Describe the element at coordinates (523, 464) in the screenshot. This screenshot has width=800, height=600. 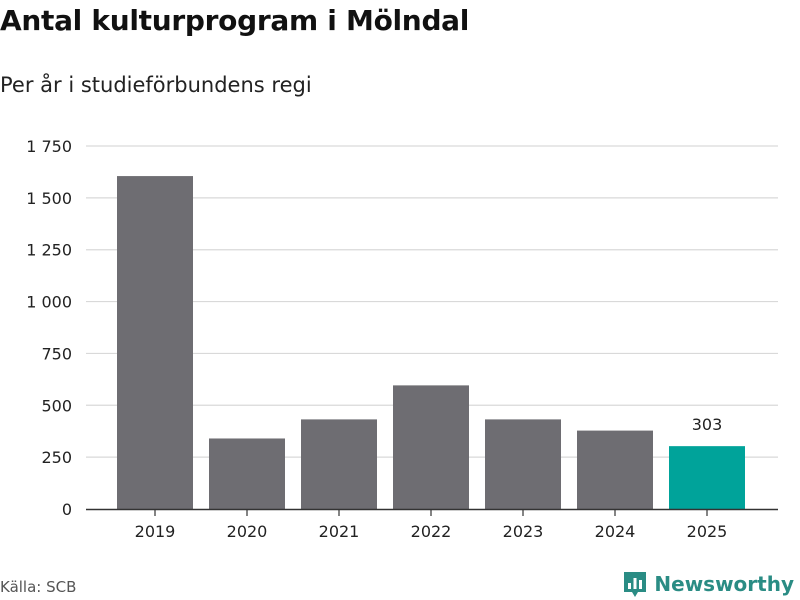
I see `bar-2023` at that location.